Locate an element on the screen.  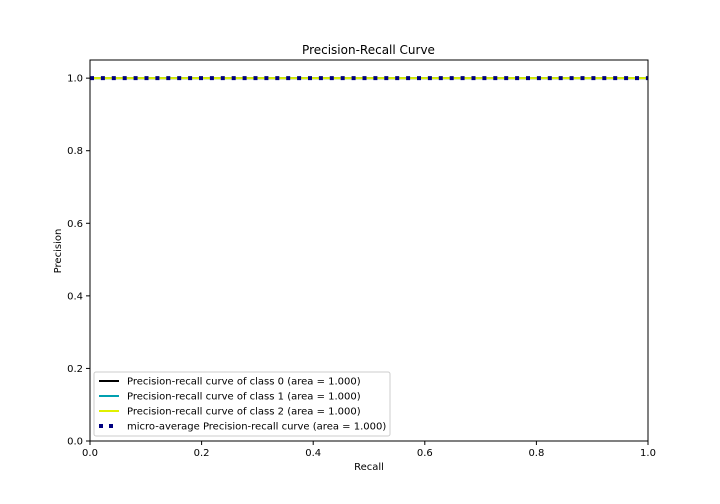
x-tick-label: 0.2 is located at coordinates (202, 453).